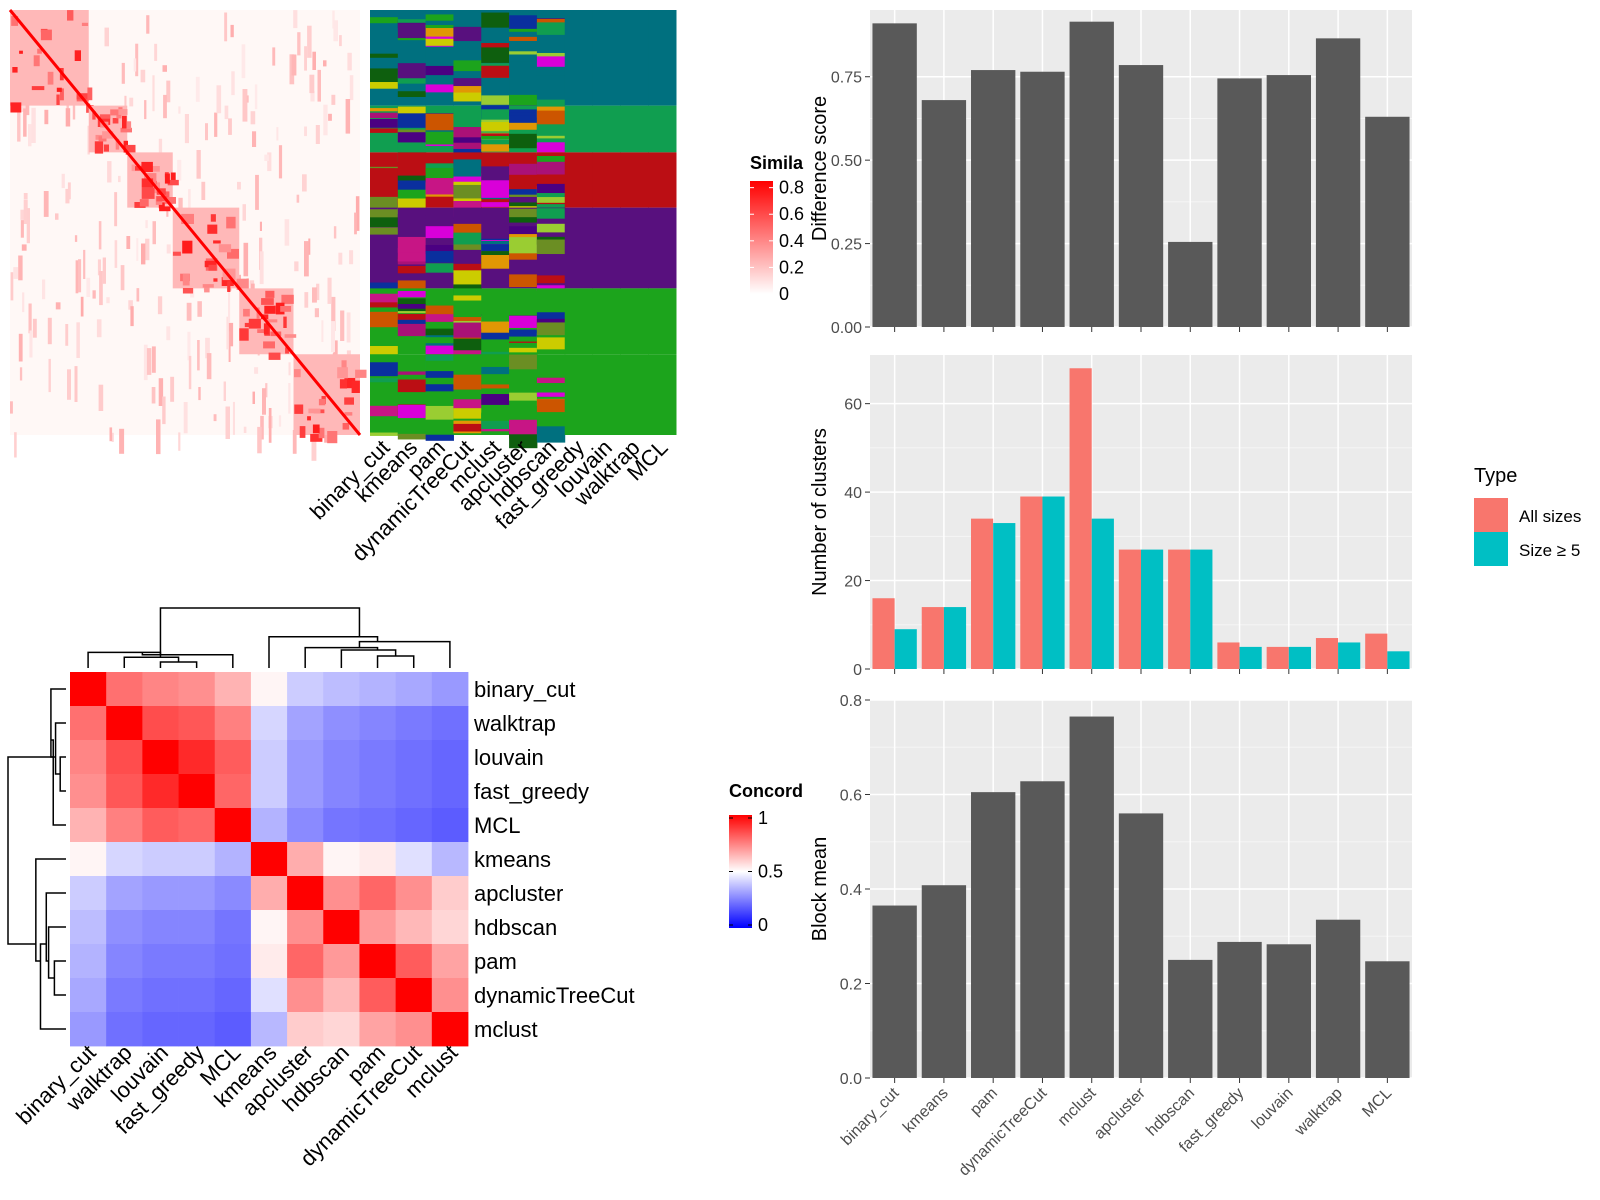 The height and width of the screenshot is (1200, 1600). What do you see at coordinates (777, 228) in the screenshot?
I see `similarity-legend: Simila 0.8 0.6 0.4 0.2 0` at bounding box center [777, 228].